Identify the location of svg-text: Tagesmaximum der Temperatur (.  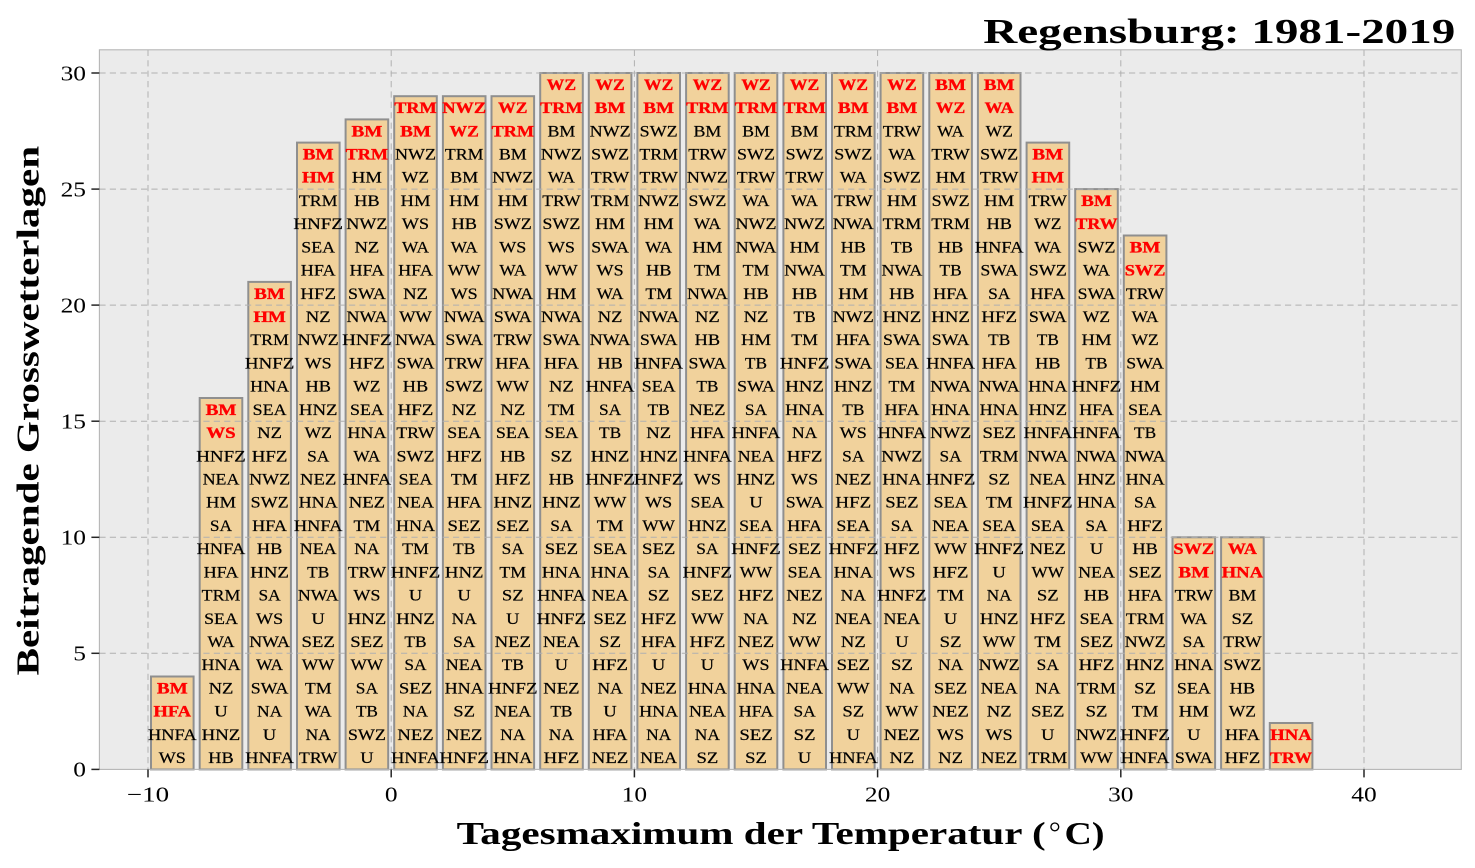
(751, 833).